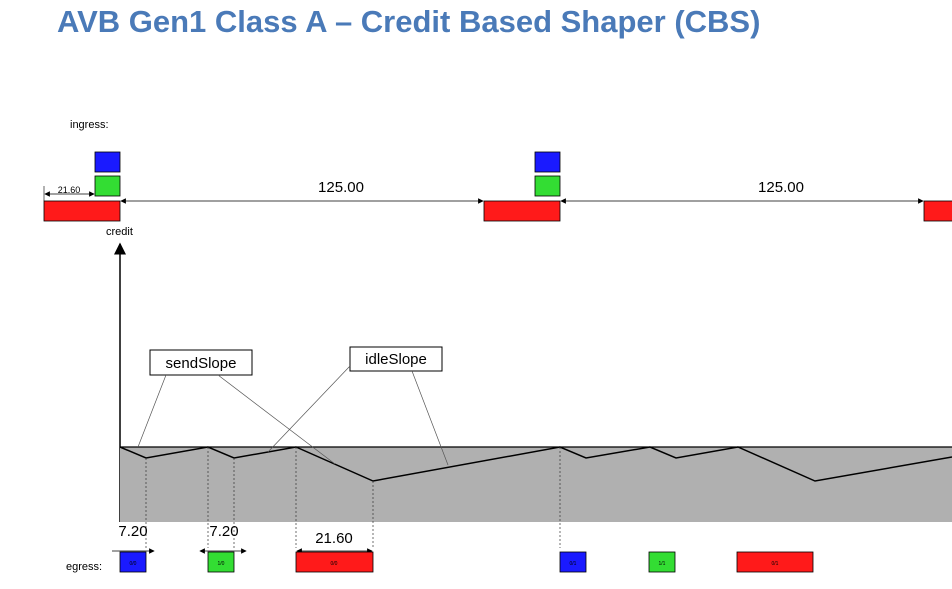 This screenshot has width=952, height=589. I want to click on egress-frame-text-6: 0/1, so click(775, 564).